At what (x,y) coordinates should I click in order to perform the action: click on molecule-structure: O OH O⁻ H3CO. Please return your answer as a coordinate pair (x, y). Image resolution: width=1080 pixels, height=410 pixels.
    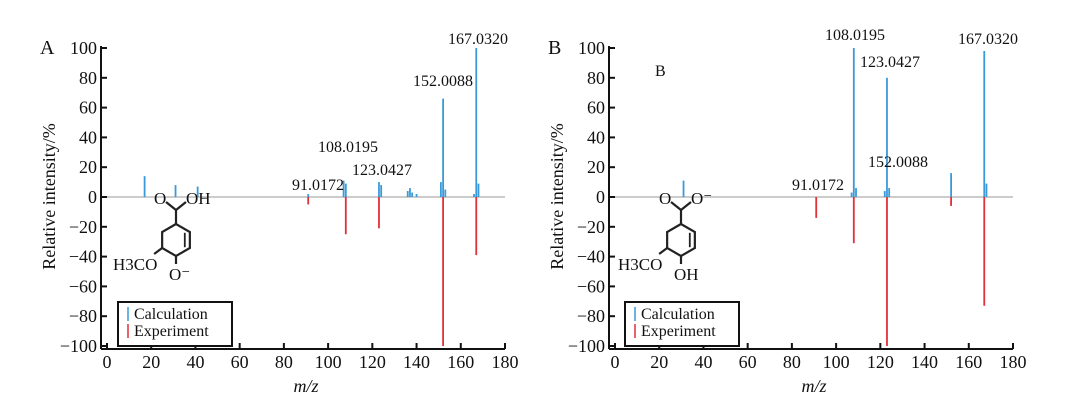
    Looking at the image, I should click on (162, 236).